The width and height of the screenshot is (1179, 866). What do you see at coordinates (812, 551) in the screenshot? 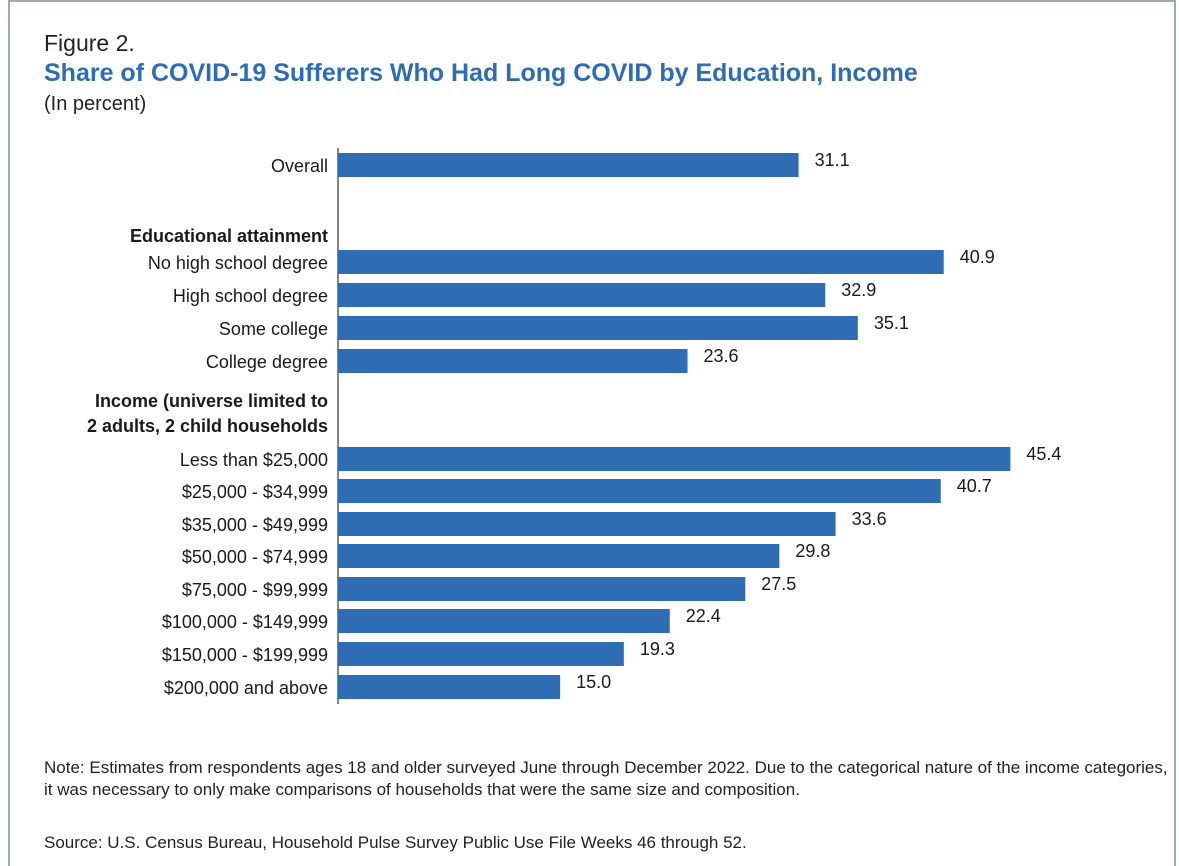
I see `data-label: 29.8` at bounding box center [812, 551].